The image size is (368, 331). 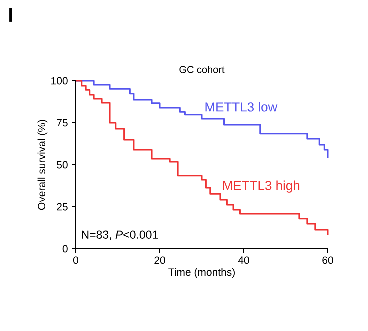 I want to click on text: I, so click(x=11, y=15).